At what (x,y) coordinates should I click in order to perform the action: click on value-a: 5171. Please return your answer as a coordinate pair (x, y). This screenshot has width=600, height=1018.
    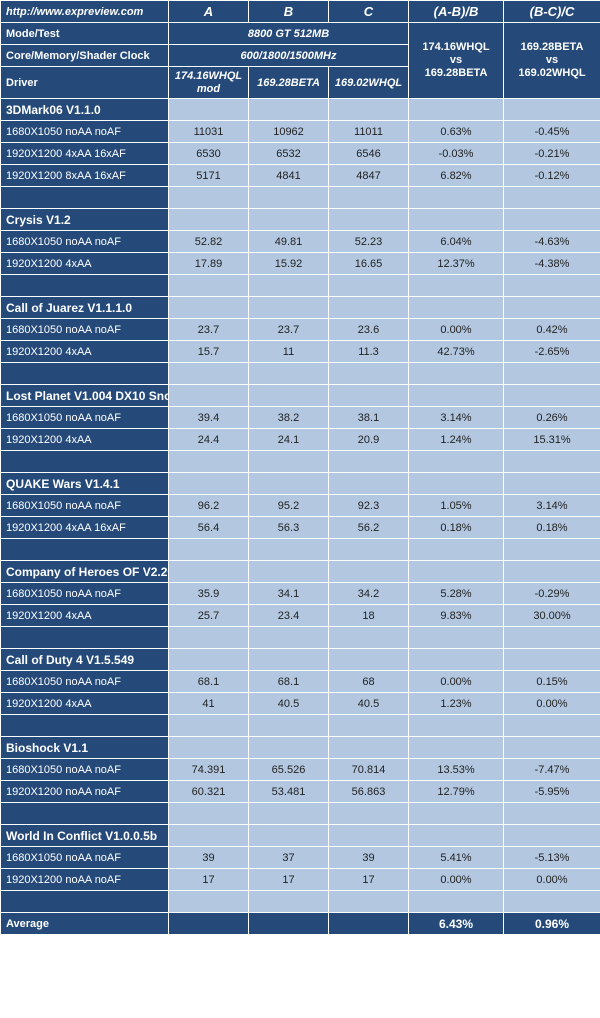
    Looking at the image, I should click on (208, 175).